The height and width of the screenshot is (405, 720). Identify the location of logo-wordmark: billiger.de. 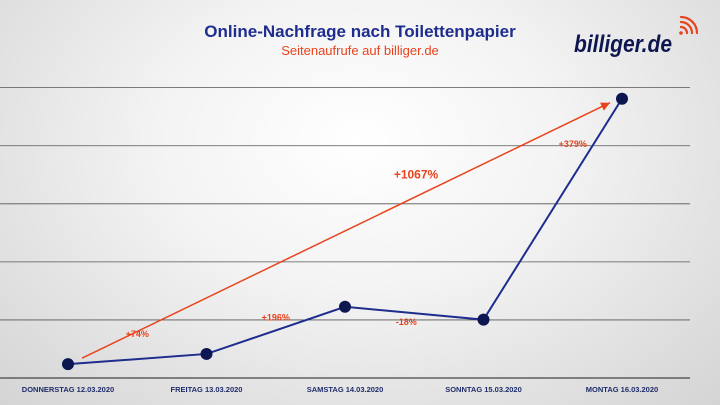
(623, 44).